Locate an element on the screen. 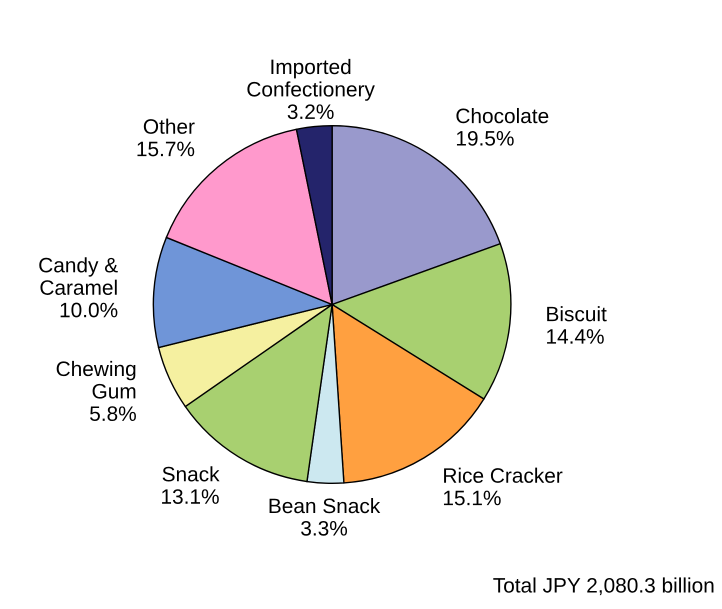 This screenshot has width=722, height=609. slice-label: Imported Confectionery is located at coordinates (311, 79).